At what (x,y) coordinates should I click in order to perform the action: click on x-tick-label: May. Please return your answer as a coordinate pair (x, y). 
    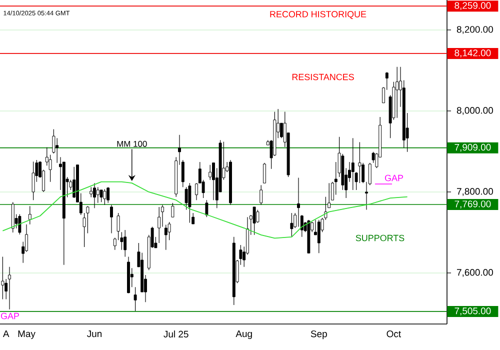
    Looking at the image, I should click on (27, 334).